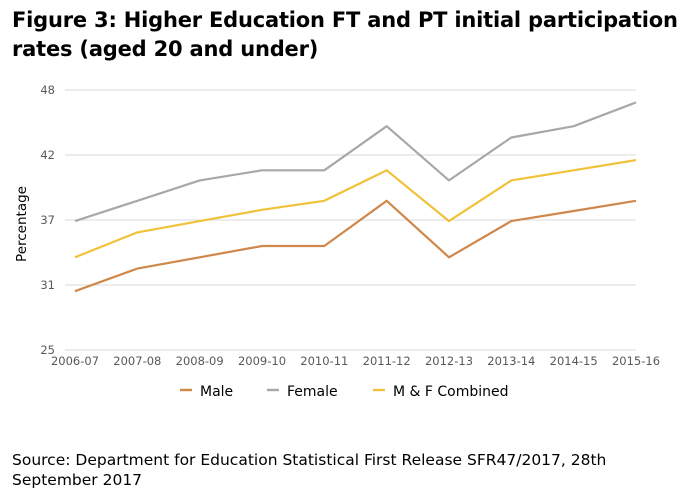 This screenshot has width=693, height=490. What do you see at coordinates (324, 361) in the screenshot?
I see `x-tick-label: 2010-11` at bounding box center [324, 361].